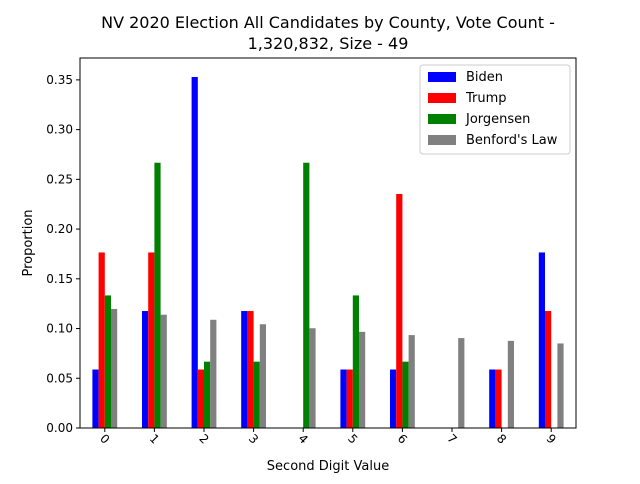  I want to click on y-axis: 0.00 0.05 0.10 0.15 0.20 0.25 0.30 0.35, so click(63, 254).